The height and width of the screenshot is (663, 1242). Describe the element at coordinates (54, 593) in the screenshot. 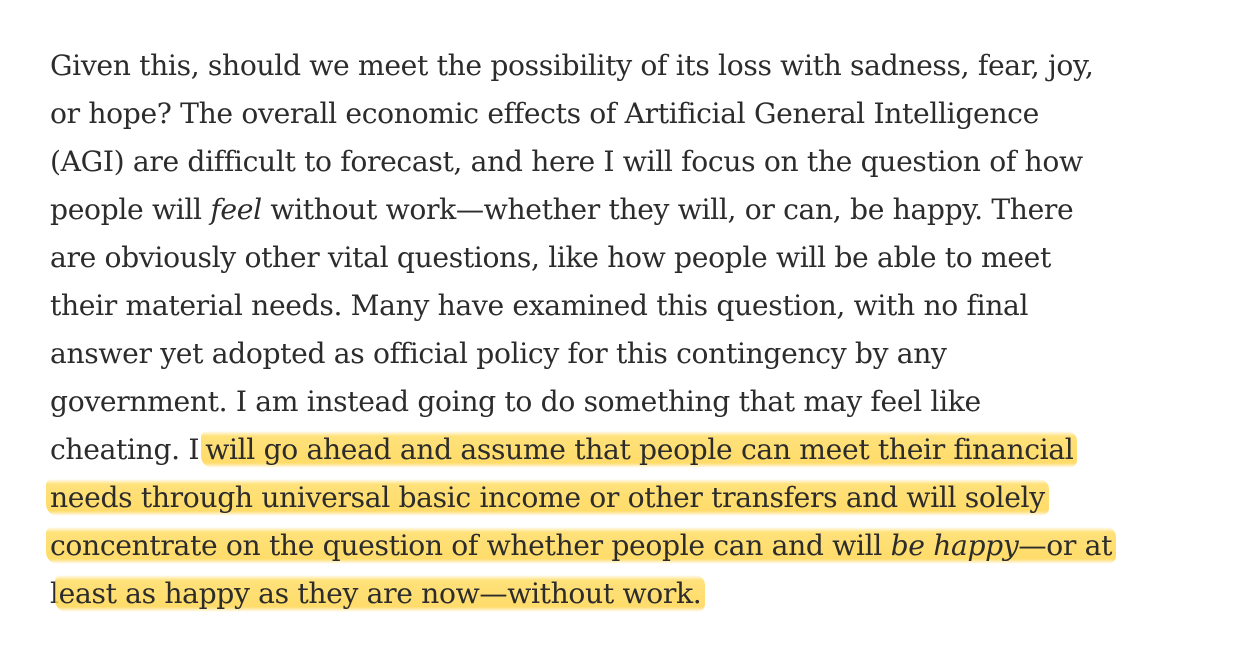

I see `text-run: l` at that location.